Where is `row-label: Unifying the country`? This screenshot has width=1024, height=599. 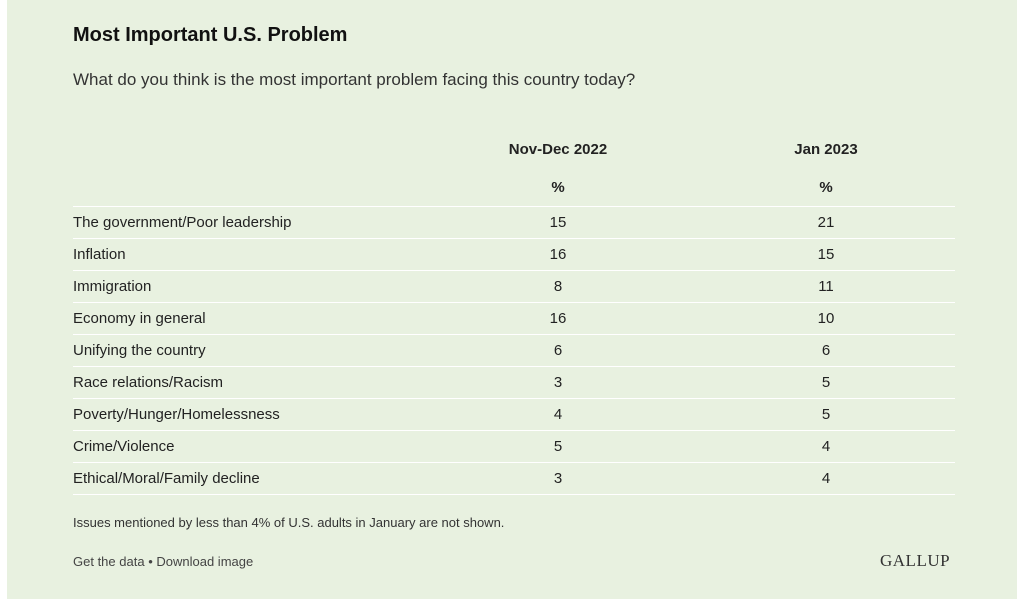
row-label: Unifying the country is located at coordinates (246, 350).